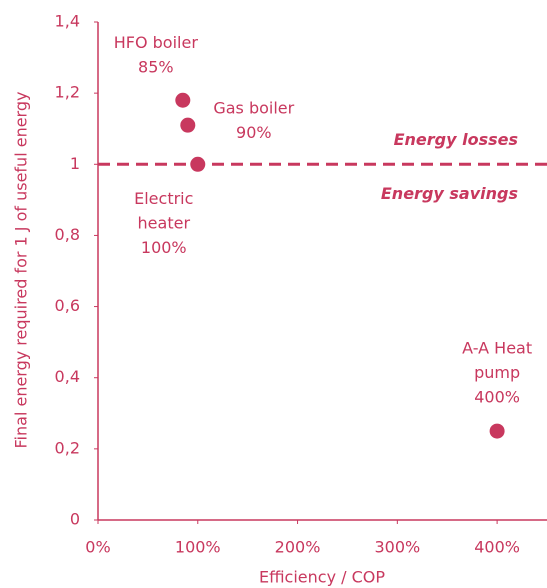 Image resolution: width=547 pixels, height=588 pixels. What do you see at coordinates (497, 547) in the screenshot?
I see `x-tick-label: 400%` at bounding box center [497, 547].